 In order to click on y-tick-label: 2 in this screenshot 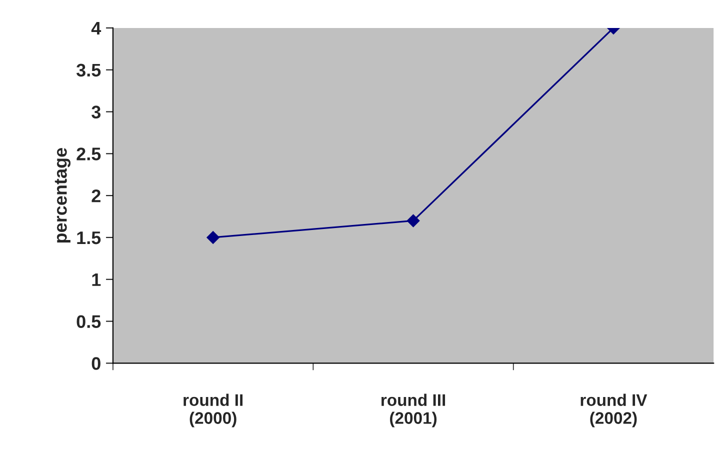, I will do `click(96, 196)`.